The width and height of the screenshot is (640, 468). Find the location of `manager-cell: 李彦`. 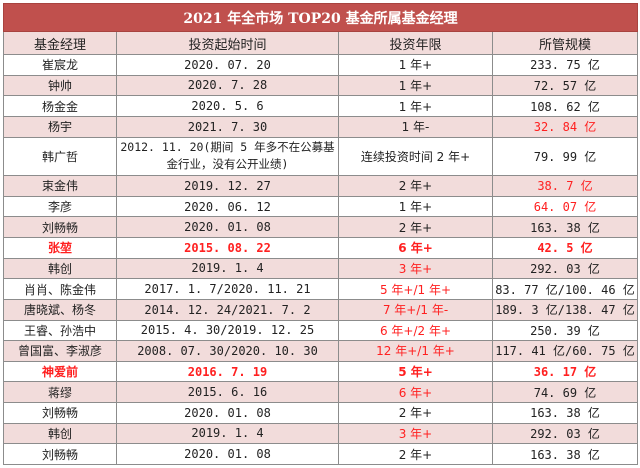

manager-cell: 李彦 is located at coordinates (60, 206).